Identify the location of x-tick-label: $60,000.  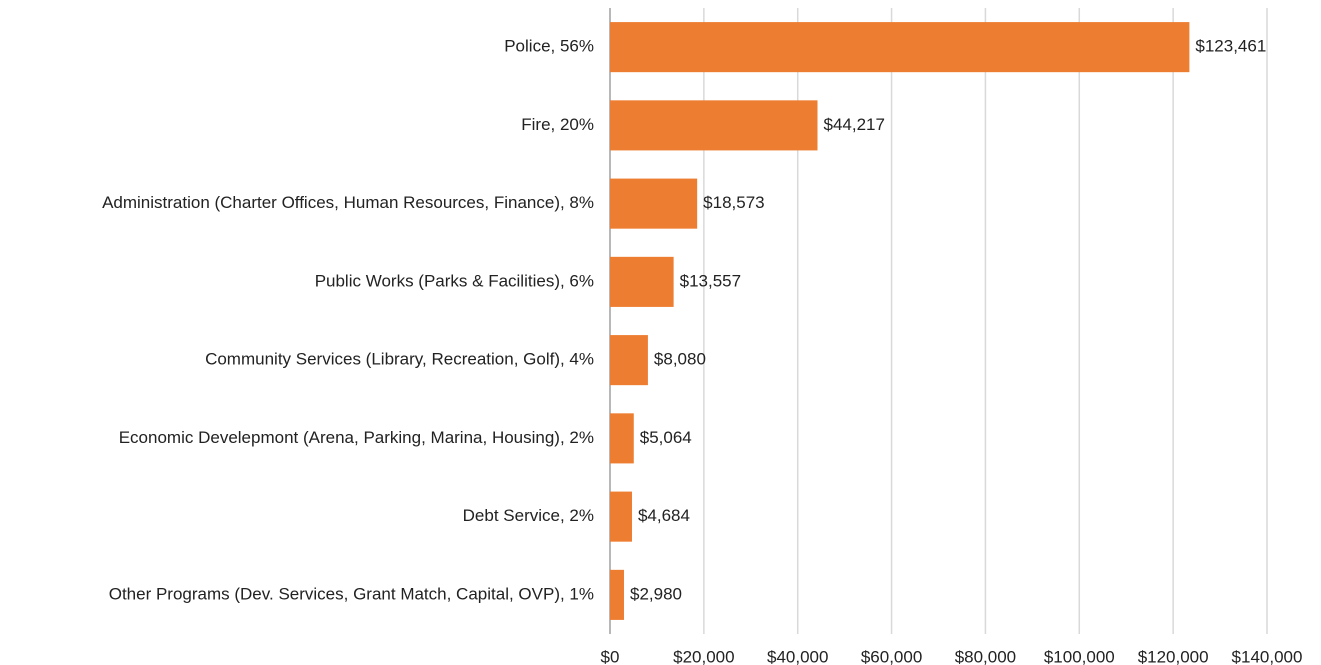
(891, 656).